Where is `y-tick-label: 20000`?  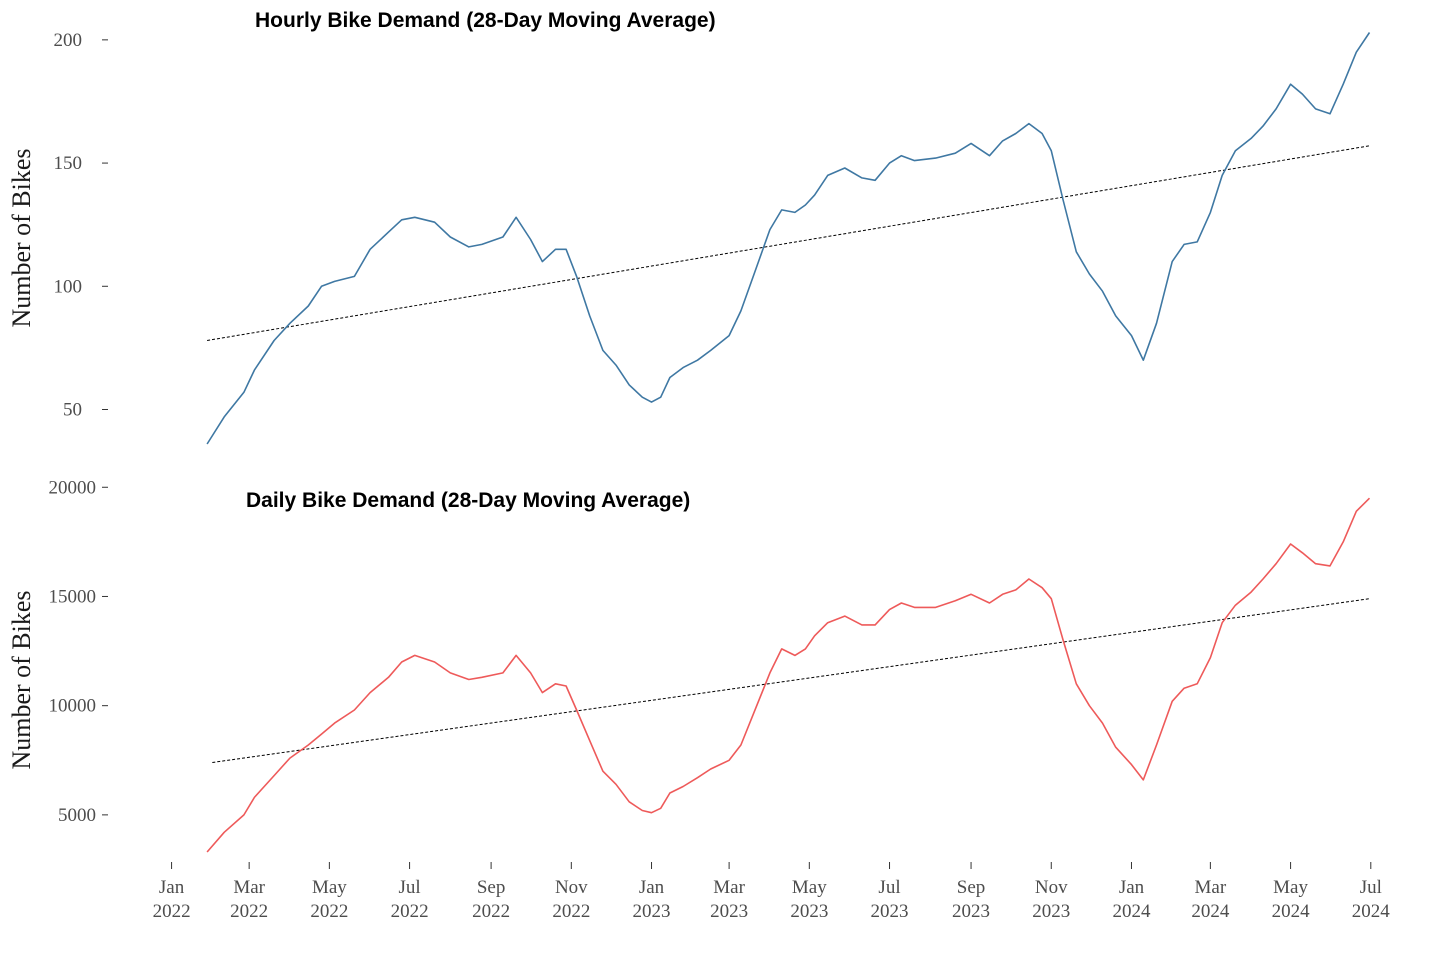 y-tick-label: 20000 is located at coordinates (73, 487).